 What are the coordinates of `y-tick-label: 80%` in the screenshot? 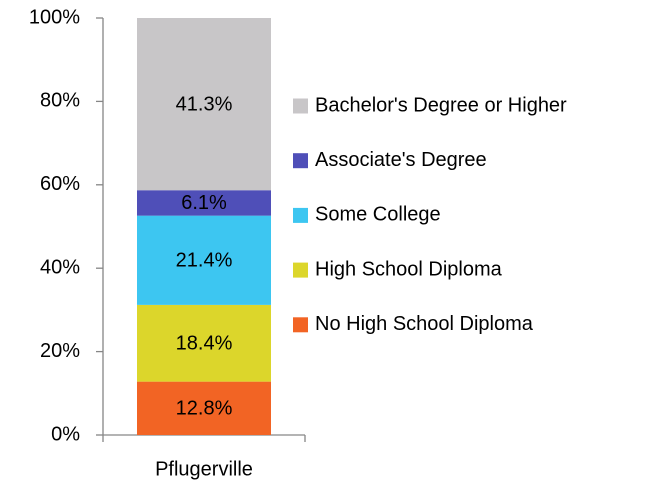 It's located at (60, 101).